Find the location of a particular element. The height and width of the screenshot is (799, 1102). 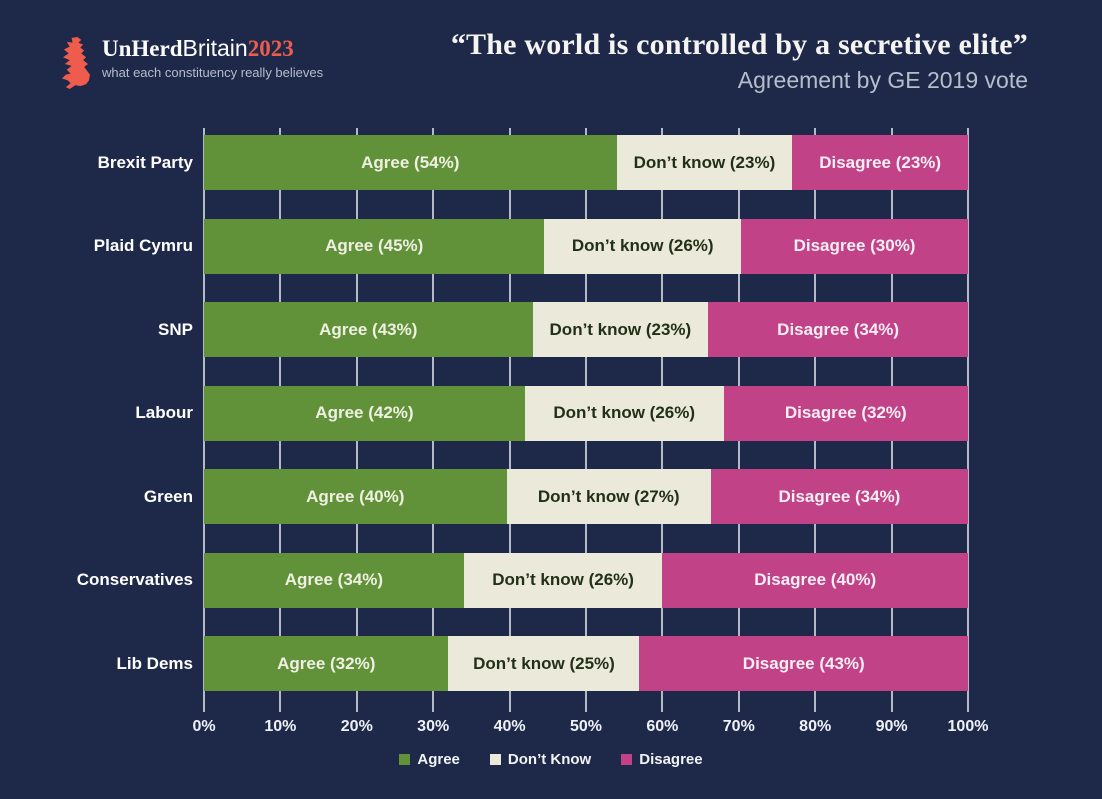

brand-britain: Britain is located at coordinates (215, 48).